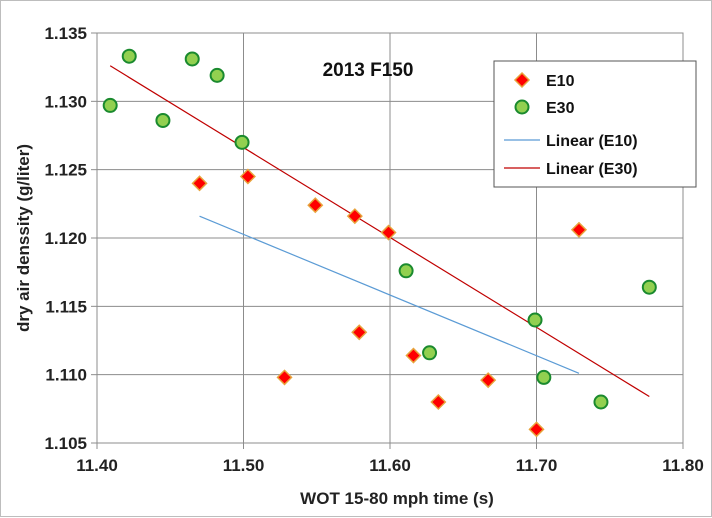 The height and width of the screenshot is (518, 712). I want to click on x-tick-label: 11.40, so click(97, 465).